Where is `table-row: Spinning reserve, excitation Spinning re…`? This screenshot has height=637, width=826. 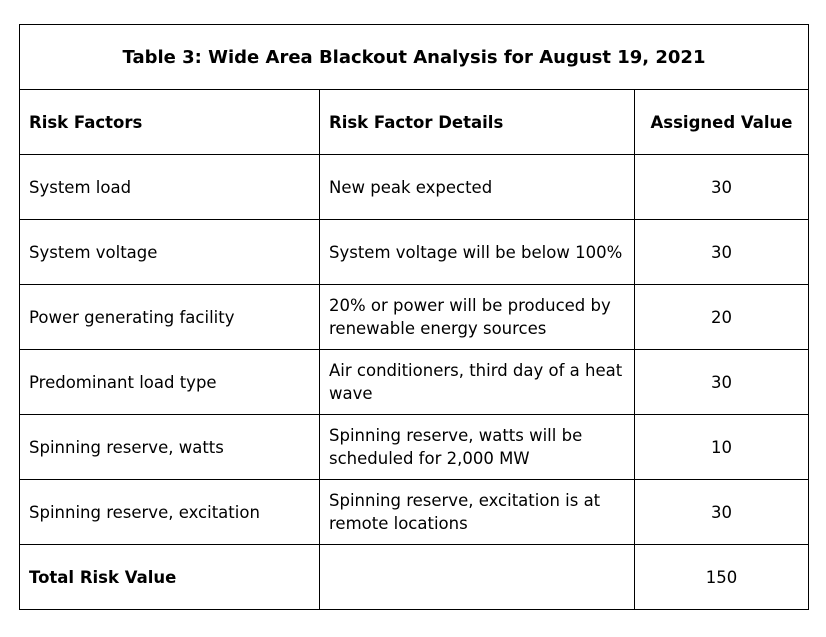
table-row: Spinning reserve, excitation Spinning re… is located at coordinates (414, 512).